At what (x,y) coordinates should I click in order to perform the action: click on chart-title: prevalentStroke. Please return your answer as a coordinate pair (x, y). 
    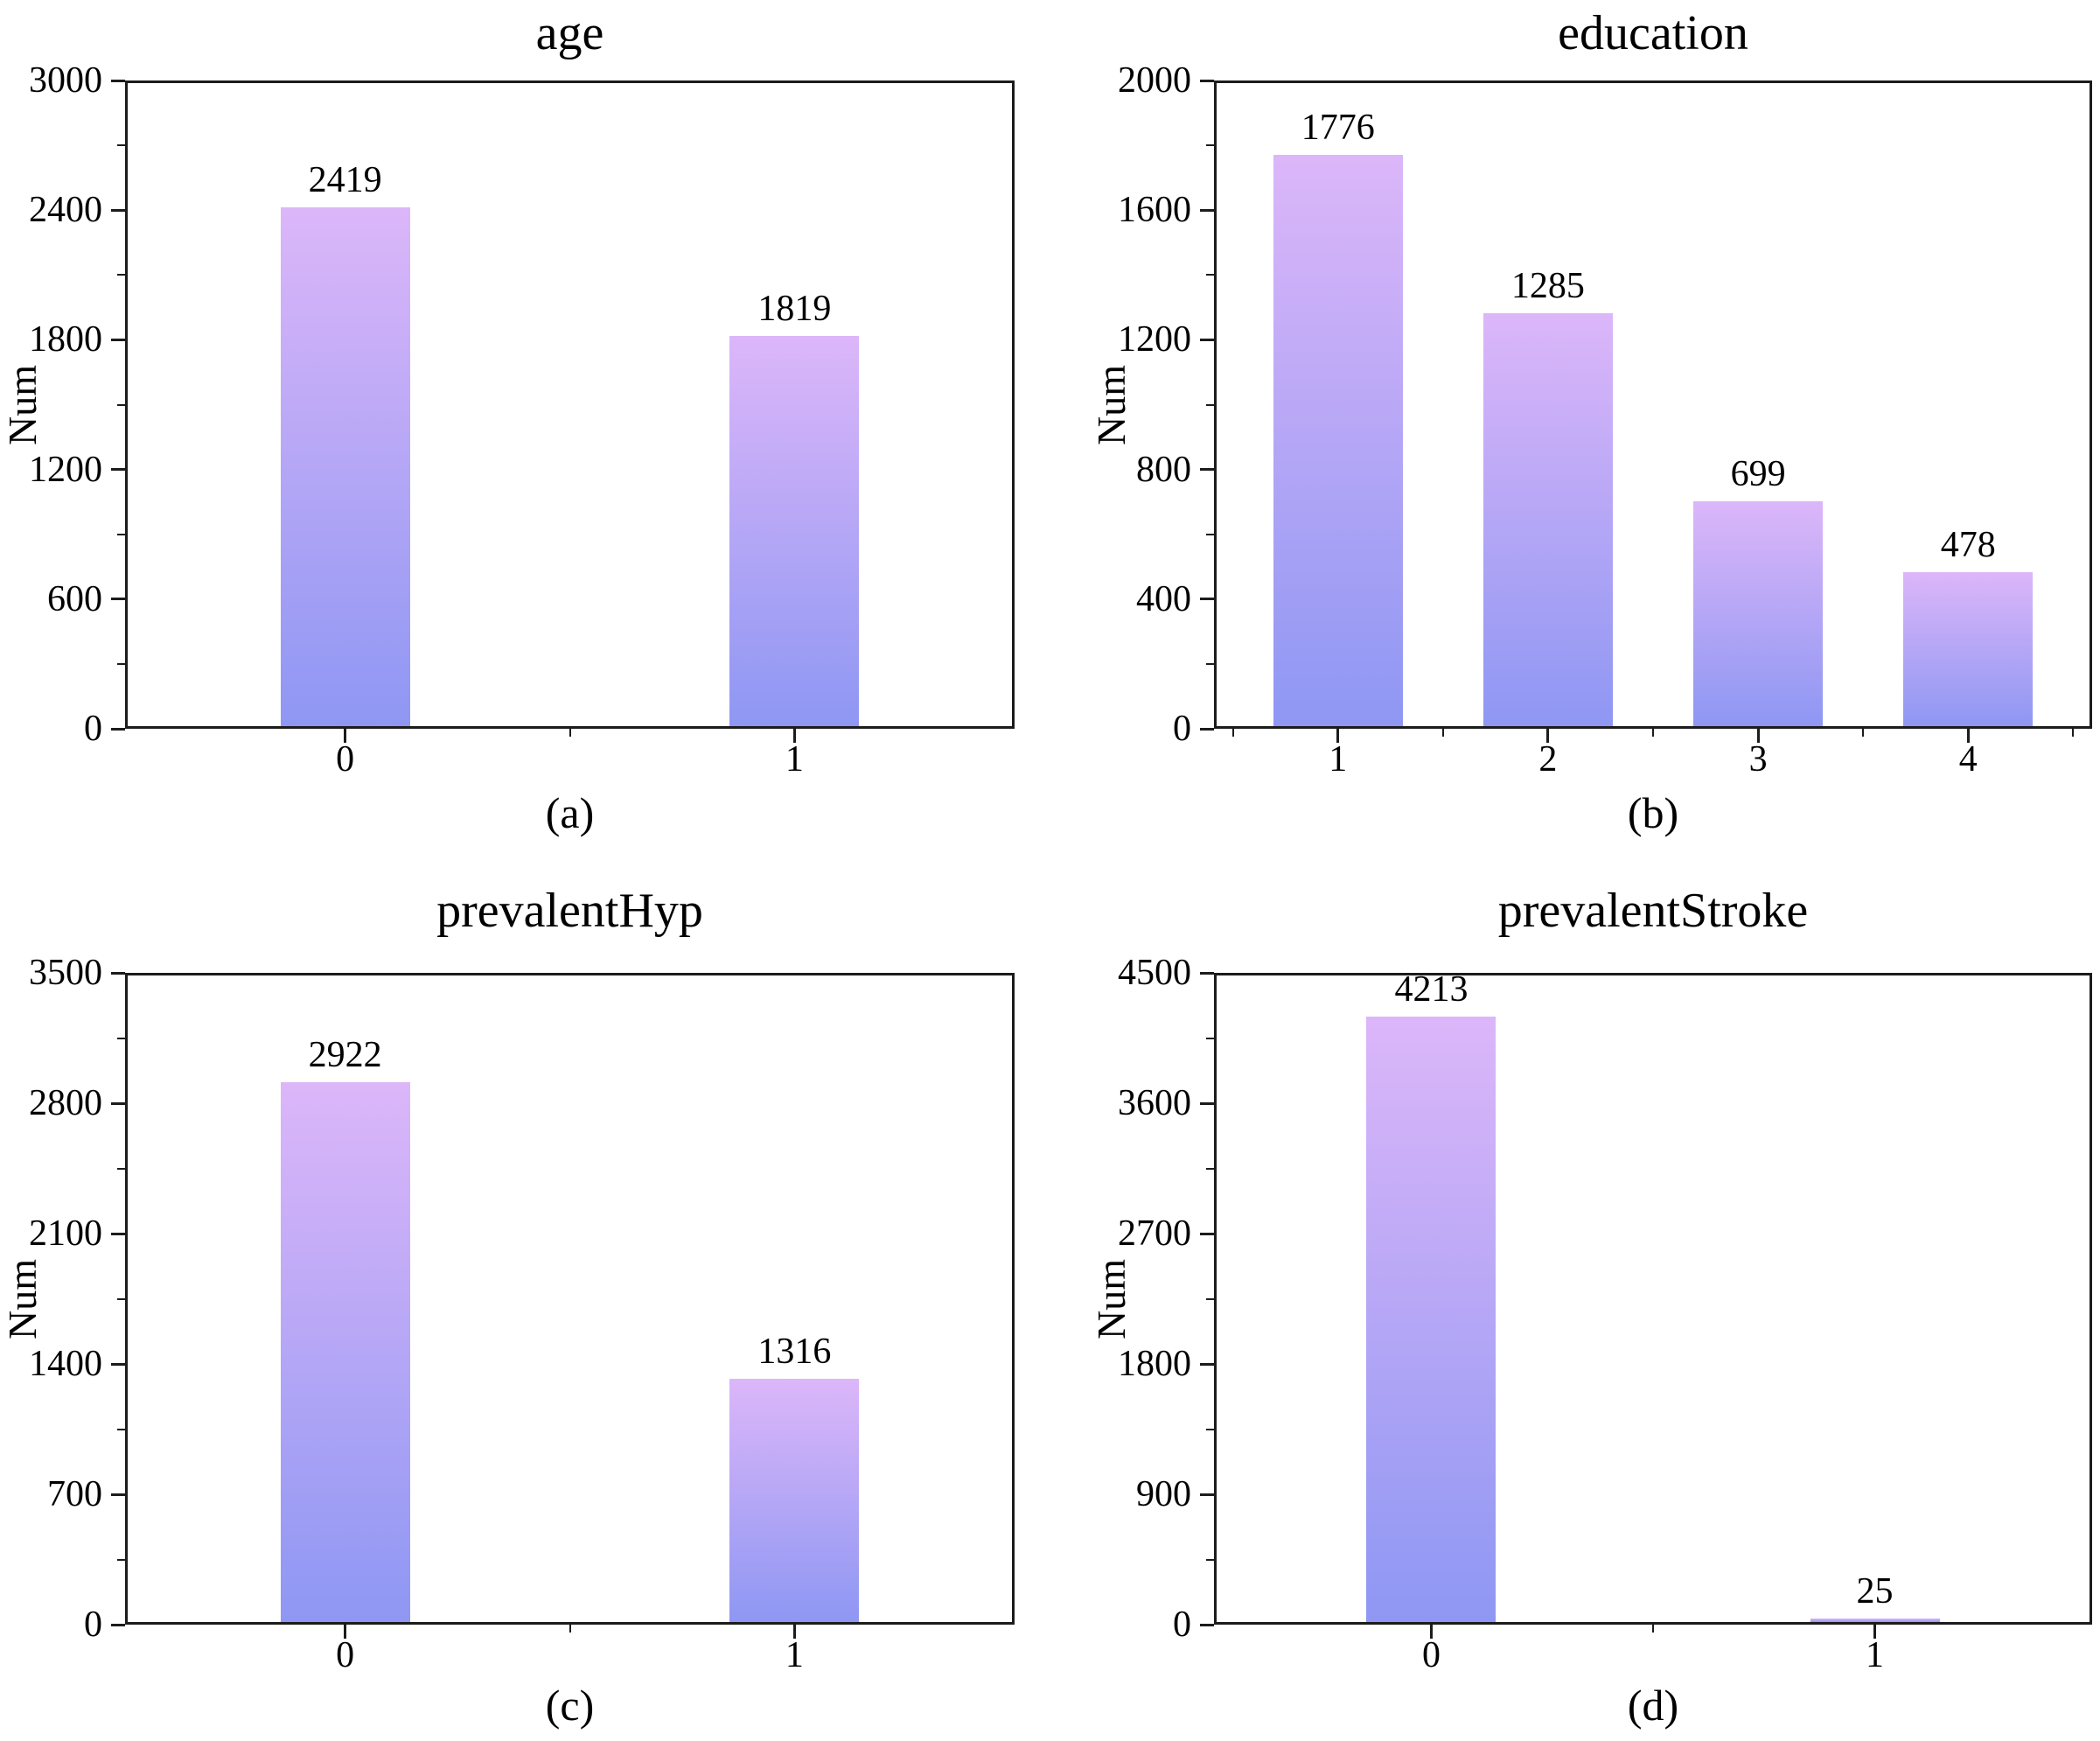
    Looking at the image, I should click on (1653, 911).